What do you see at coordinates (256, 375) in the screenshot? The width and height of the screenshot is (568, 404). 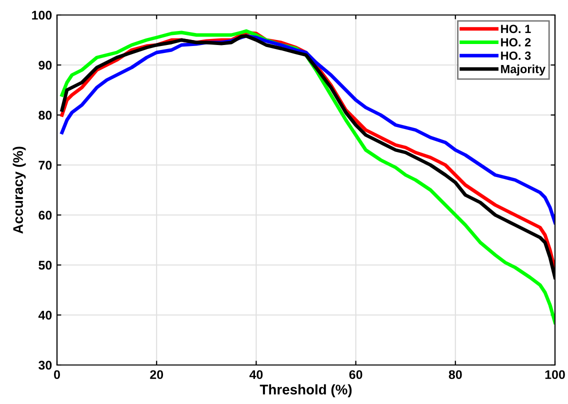 I see `x-tick-label: 40` at bounding box center [256, 375].